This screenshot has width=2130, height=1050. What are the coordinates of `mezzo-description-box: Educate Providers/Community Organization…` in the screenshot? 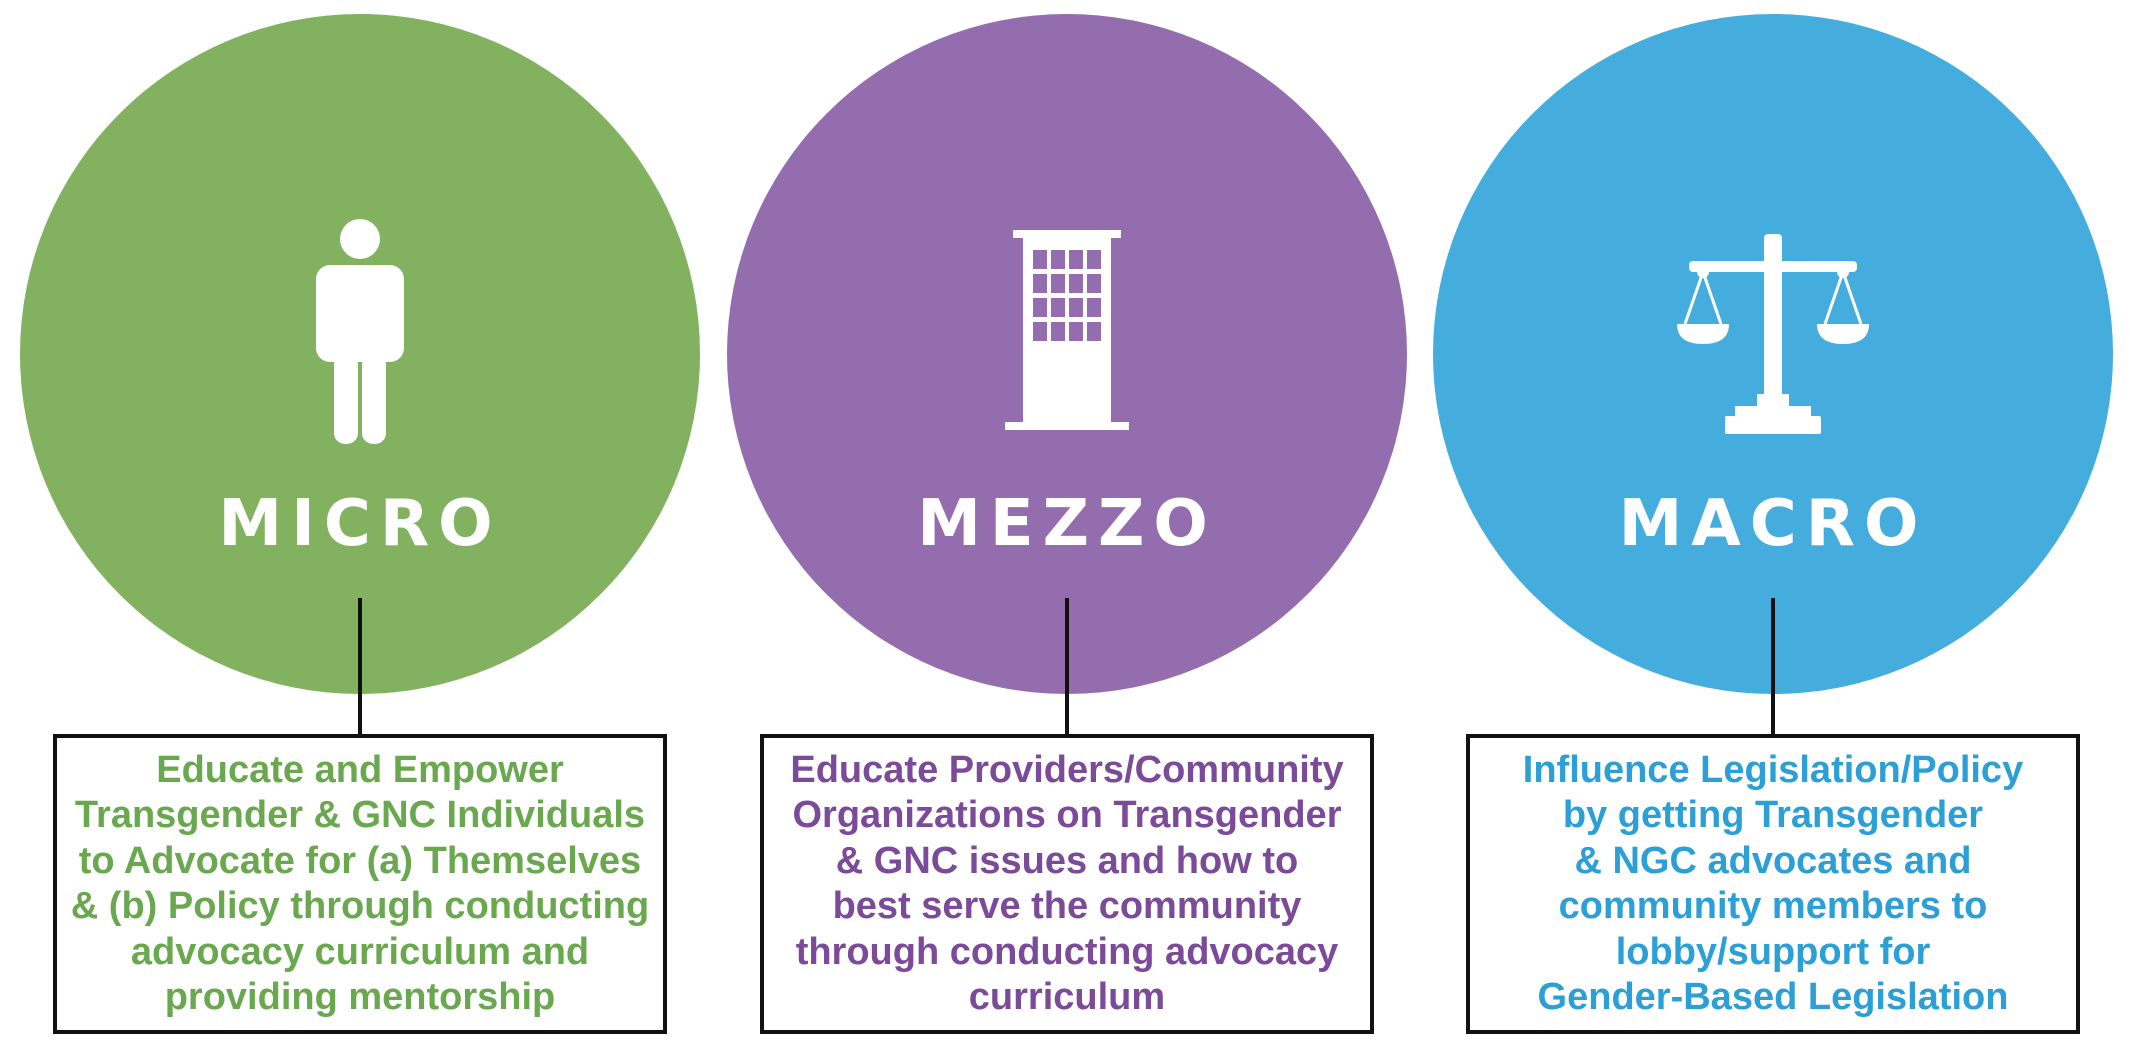 It's located at (1067, 884).